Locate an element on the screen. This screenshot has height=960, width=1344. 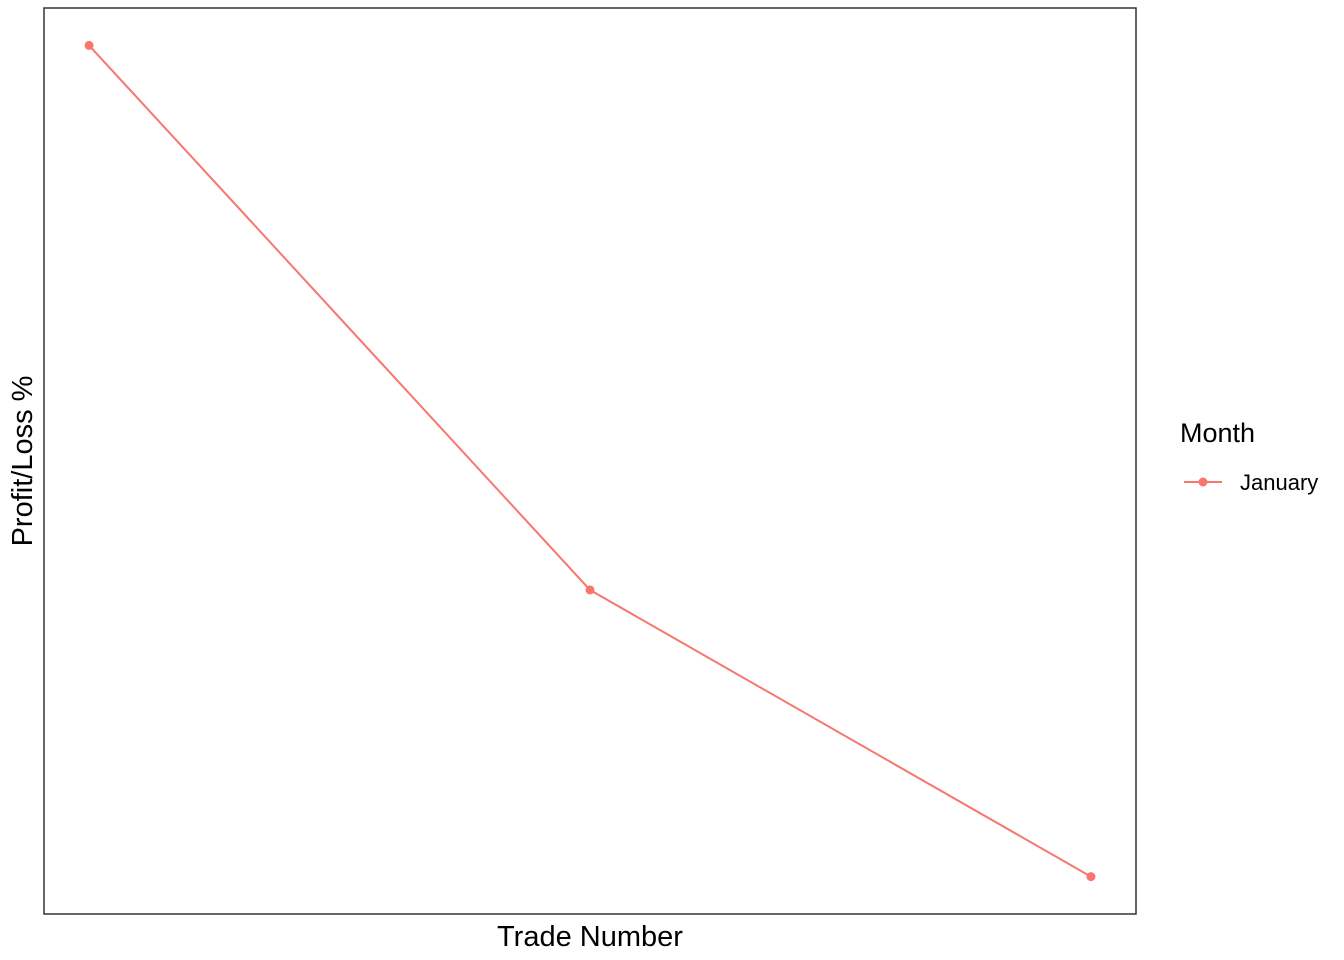
legend: Month January is located at coordinates (1249, 456).